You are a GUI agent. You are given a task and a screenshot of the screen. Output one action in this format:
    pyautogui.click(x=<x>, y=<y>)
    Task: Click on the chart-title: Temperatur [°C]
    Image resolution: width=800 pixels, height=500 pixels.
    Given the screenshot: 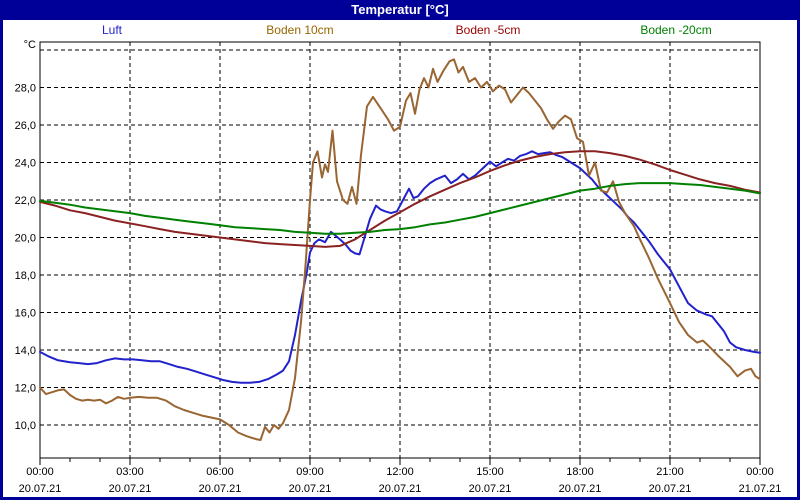 What is the action you would take?
    pyautogui.click(x=400, y=10)
    